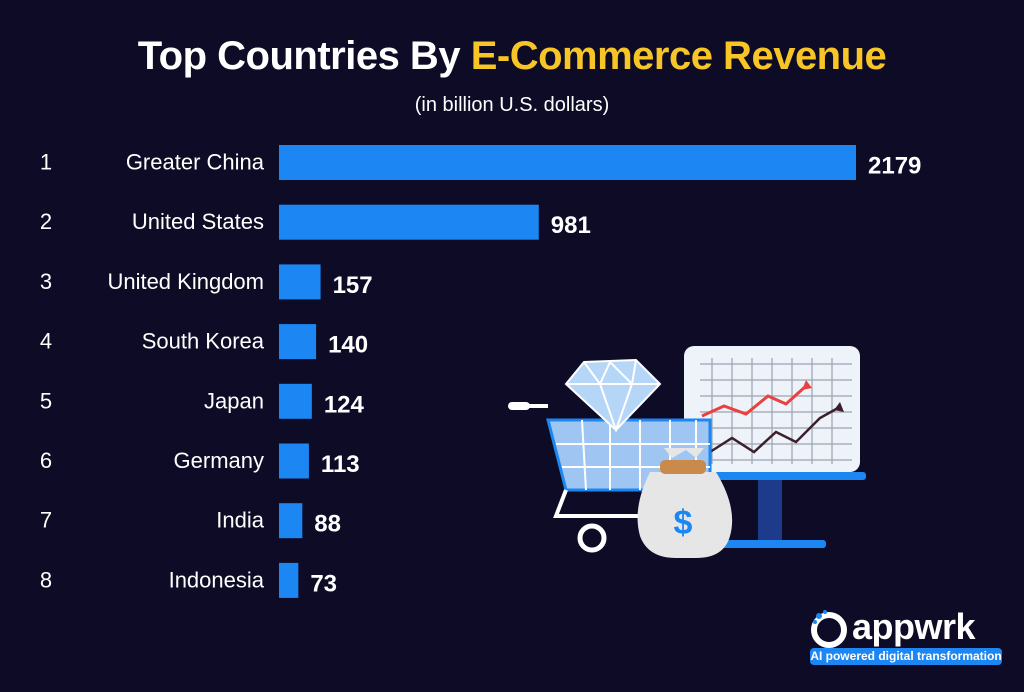 Image resolution: width=1024 pixels, height=692 pixels. Describe the element at coordinates (323, 583) in the screenshot. I see `value-label: 73` at that location.